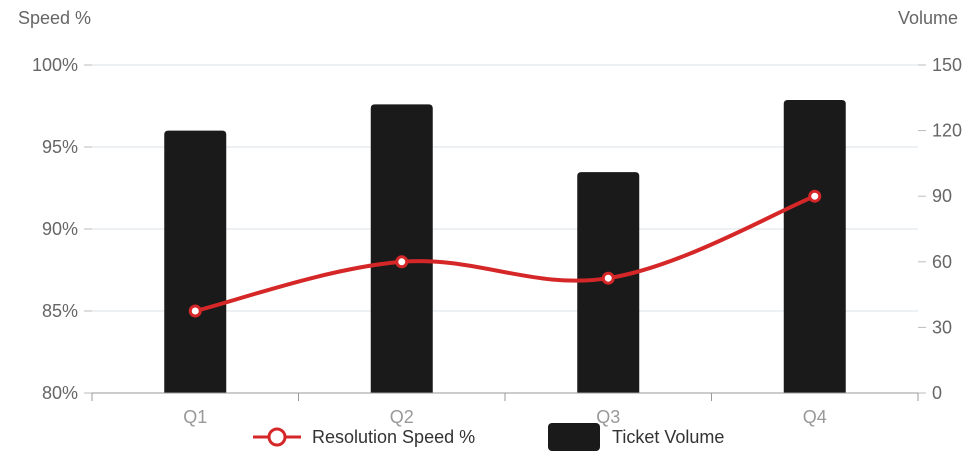 Image resolution: width=976 pixels, height=453 pixels. What do you see at coordinates (668, 437) in the screenshot?
I see `legend-label-ticket-volume: Ticket Volume` at bounding box center [668, 437].